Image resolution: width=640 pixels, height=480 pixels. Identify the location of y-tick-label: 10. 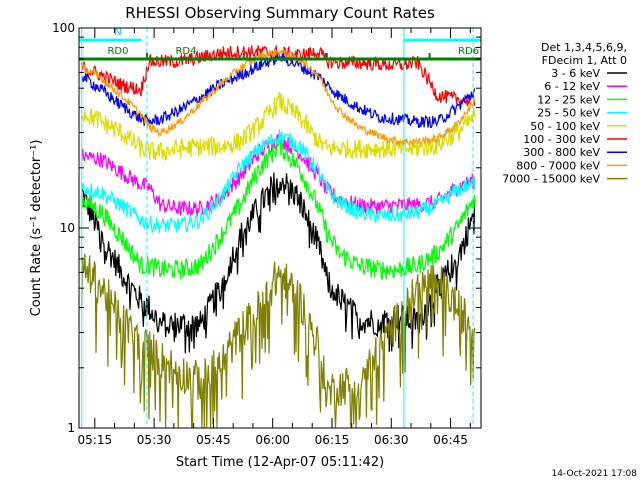
(67, 228).